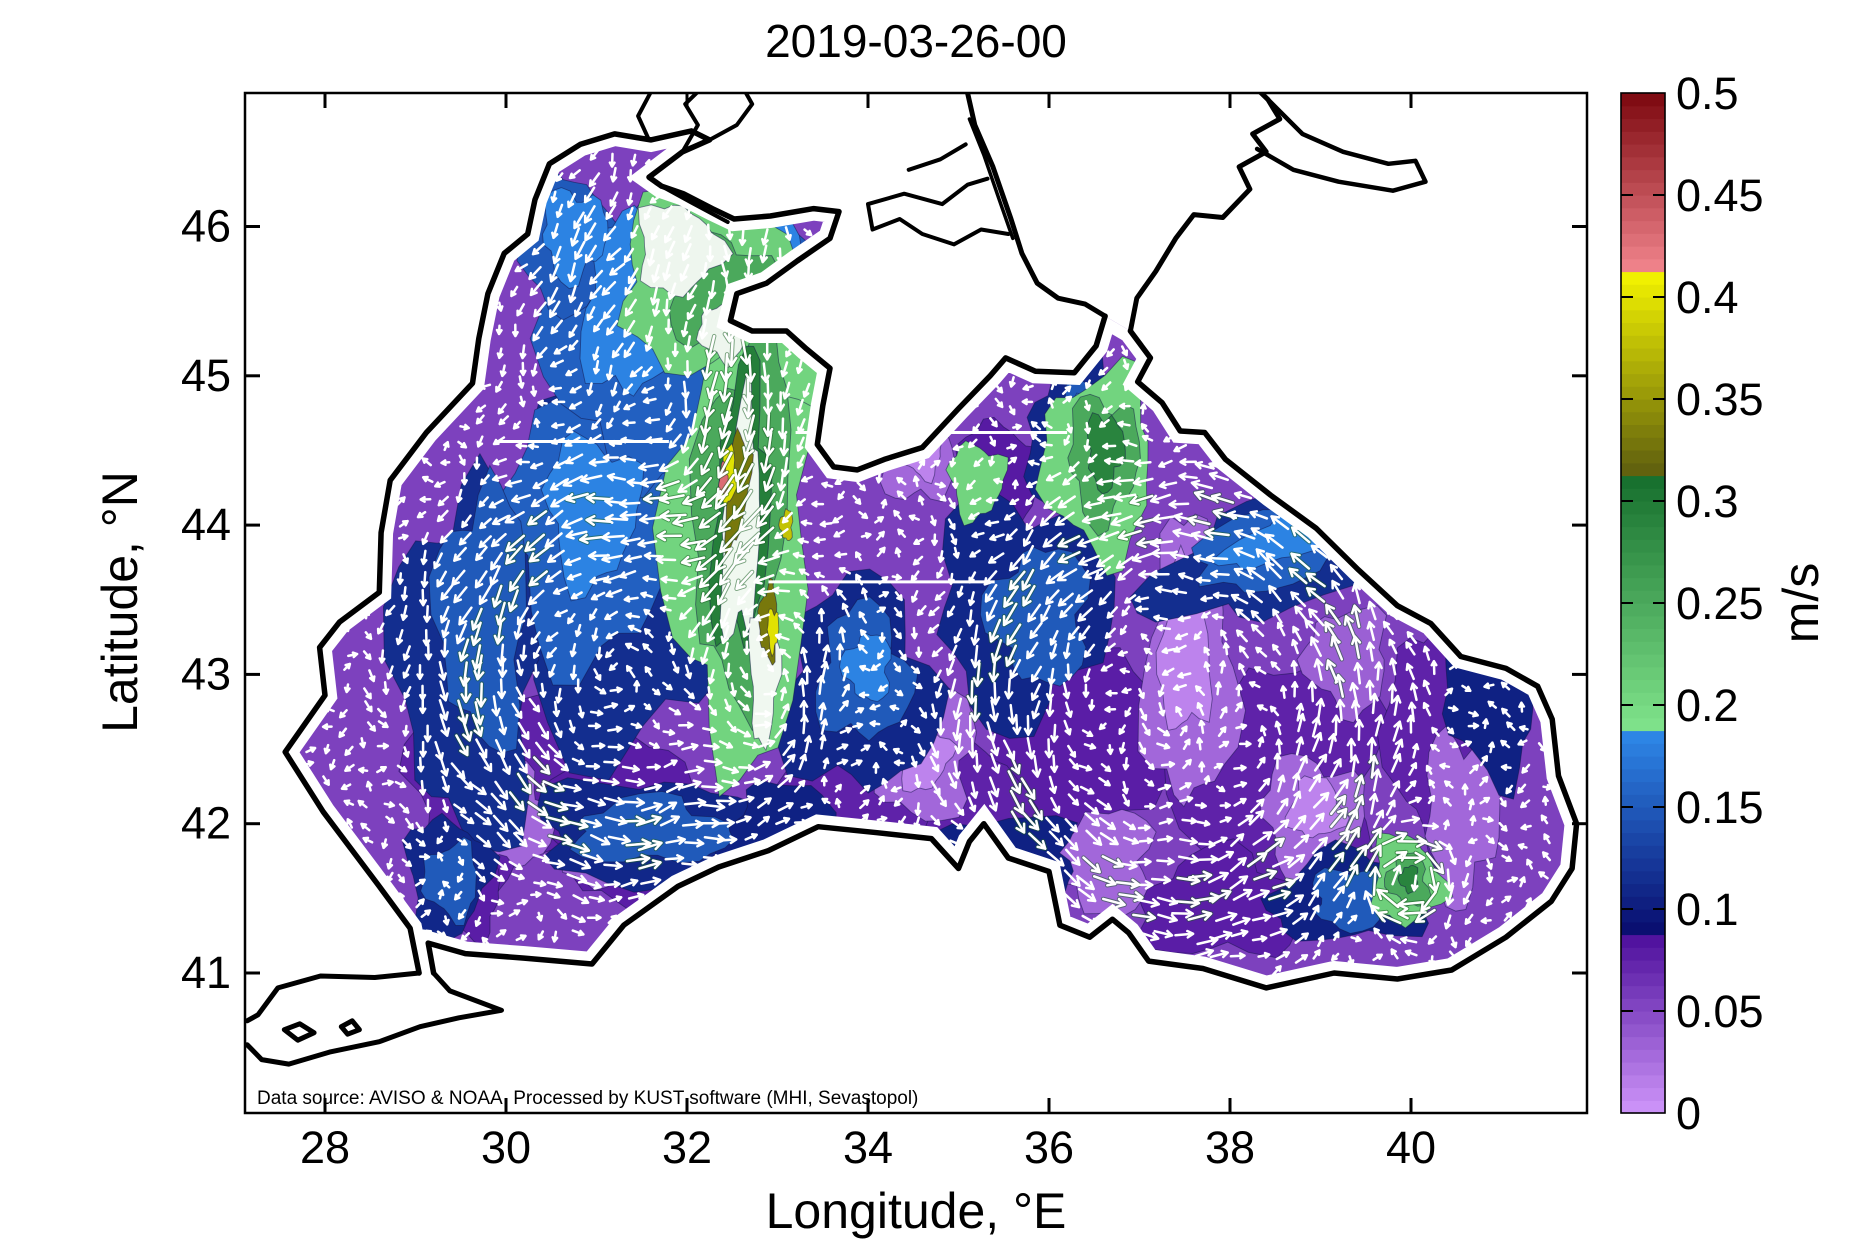 The height and width of the screenshot is (1250, 1876). What do you see at coordinates (1049, 1147) in the screenshot?
I see `x-tick-label: 36` at bounding box center [1049, 1147].